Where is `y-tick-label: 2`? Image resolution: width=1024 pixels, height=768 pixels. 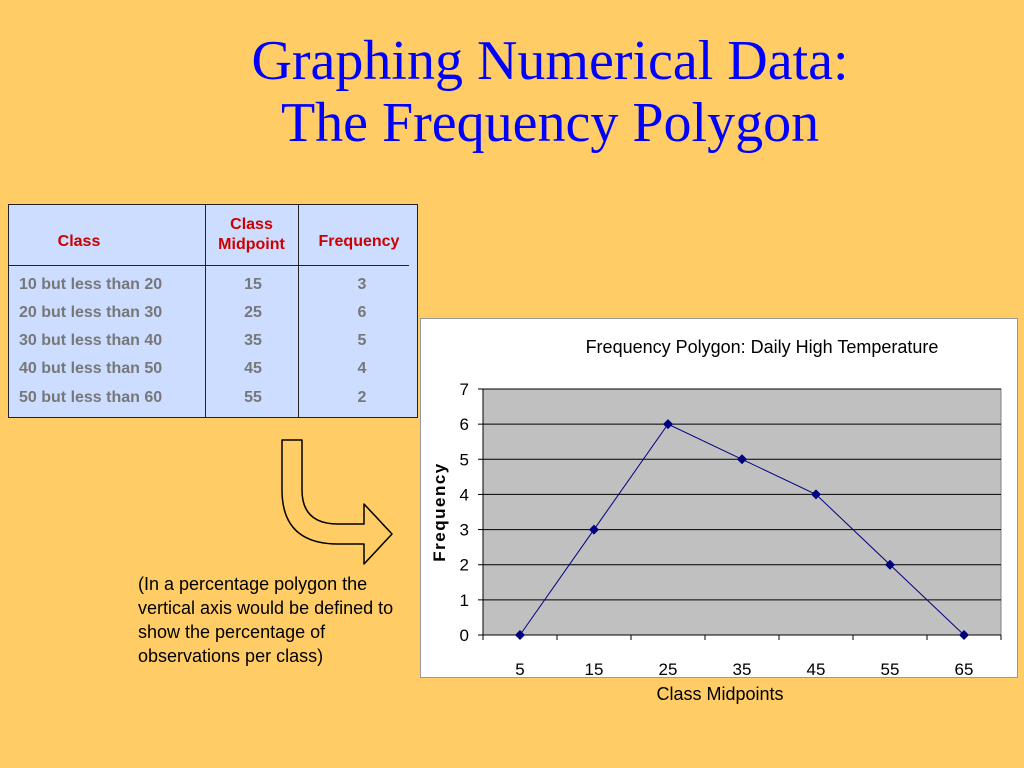 y-tick-label: 2 is located at coordinates (464, 565).